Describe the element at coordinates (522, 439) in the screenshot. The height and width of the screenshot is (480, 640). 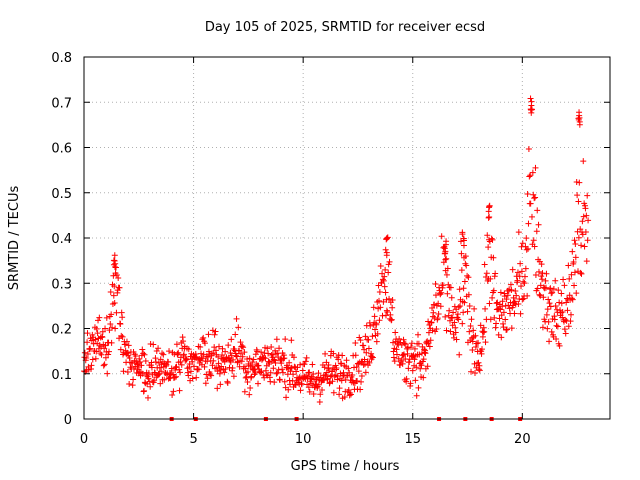
I see `x-tick-label: 20` at that location.